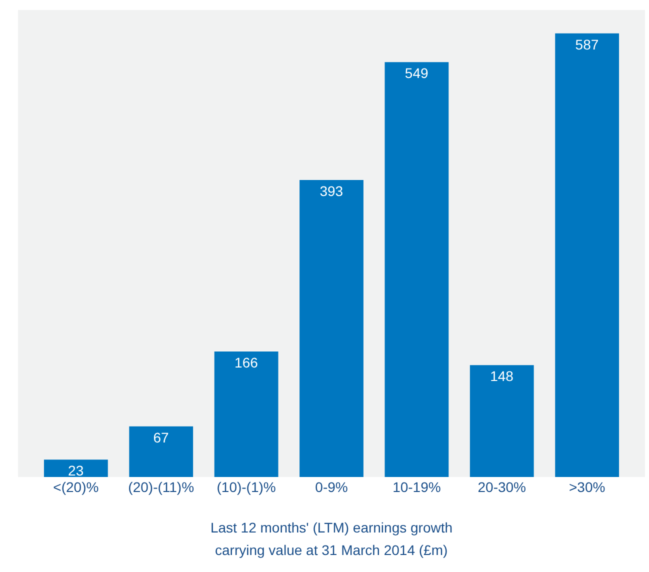 This screenshot has width=649, height=572. Describe the element at coordinates (416, 73) in the screenshot. I see `data-label: 549` at that location.